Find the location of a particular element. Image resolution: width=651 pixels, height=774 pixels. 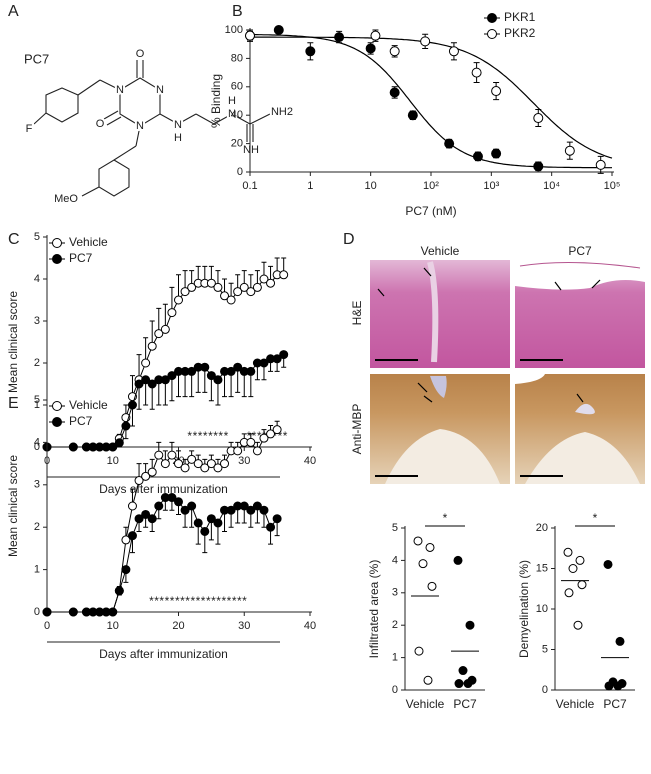

fit-curve is located at coordinates (431, 101).